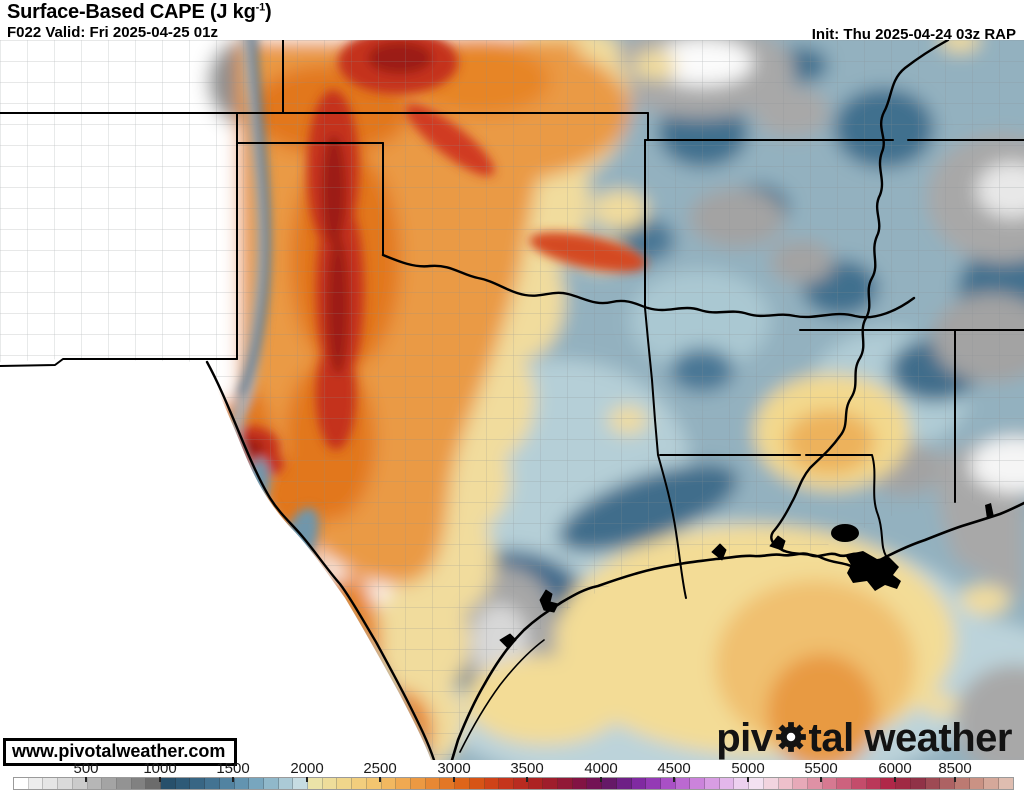 The height and width of the screenshot is (791, 1024). Describe the element at coordinates (233, 768) in the screenshot. I see `colorbar-tick-label: 1500` at that location.